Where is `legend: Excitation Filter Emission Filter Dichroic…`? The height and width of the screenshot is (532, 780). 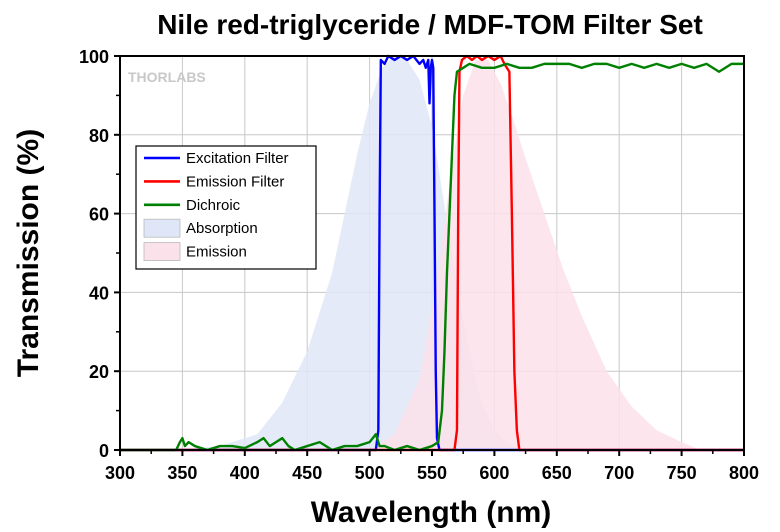 legend: Excitation Filter Emission Filter Dichroic… is located at coordinates (226, 207).